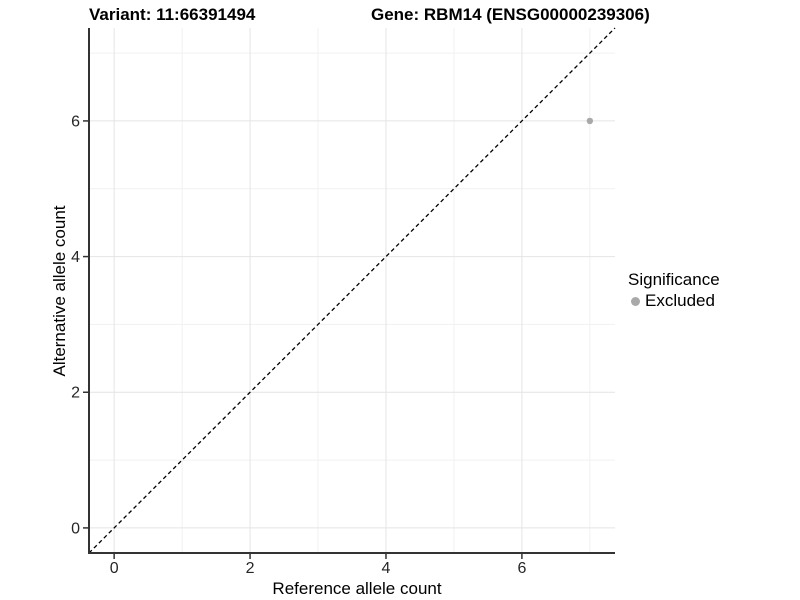 Image resolution: width=800 pixels, height=600 pixels. I want to click on legend-item-excluded: Excluded, so click(674, 301).